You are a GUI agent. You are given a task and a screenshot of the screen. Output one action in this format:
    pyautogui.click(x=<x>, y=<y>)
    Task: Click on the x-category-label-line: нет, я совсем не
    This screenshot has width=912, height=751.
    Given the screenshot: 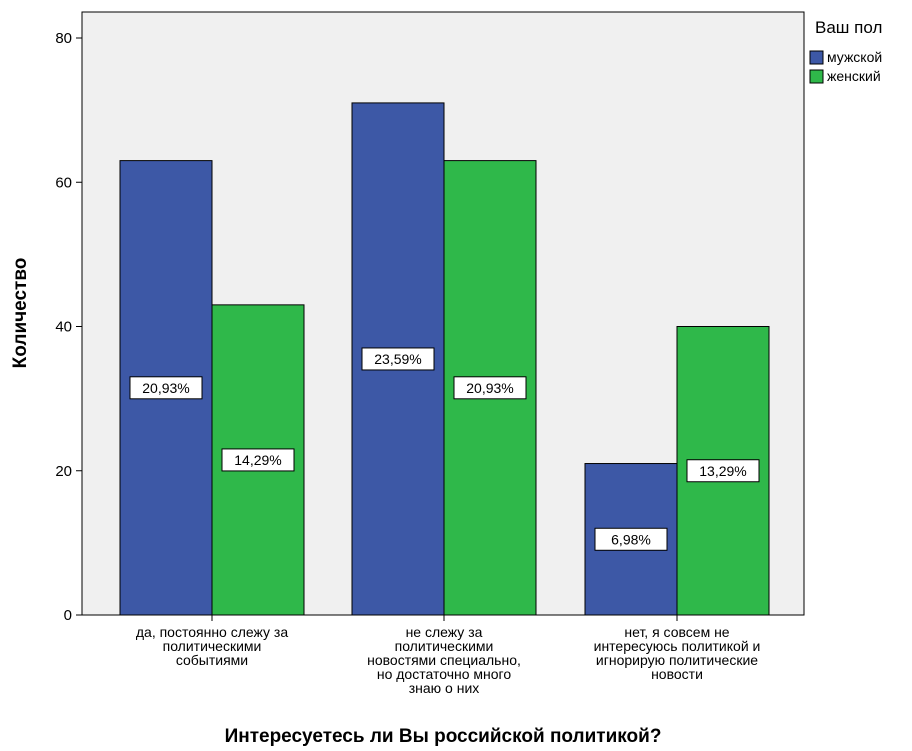 What is the action you would take?
    pyautogui.click(x=676, y=632)
    